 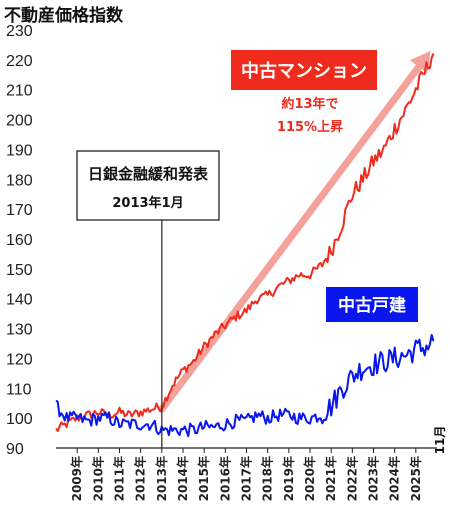 What do you see at coordinates (304, 92) in the screenshot?
I see `mansion-legend: 中古マンション 約13年で 115%上昇` at bounding box center [304, 92].